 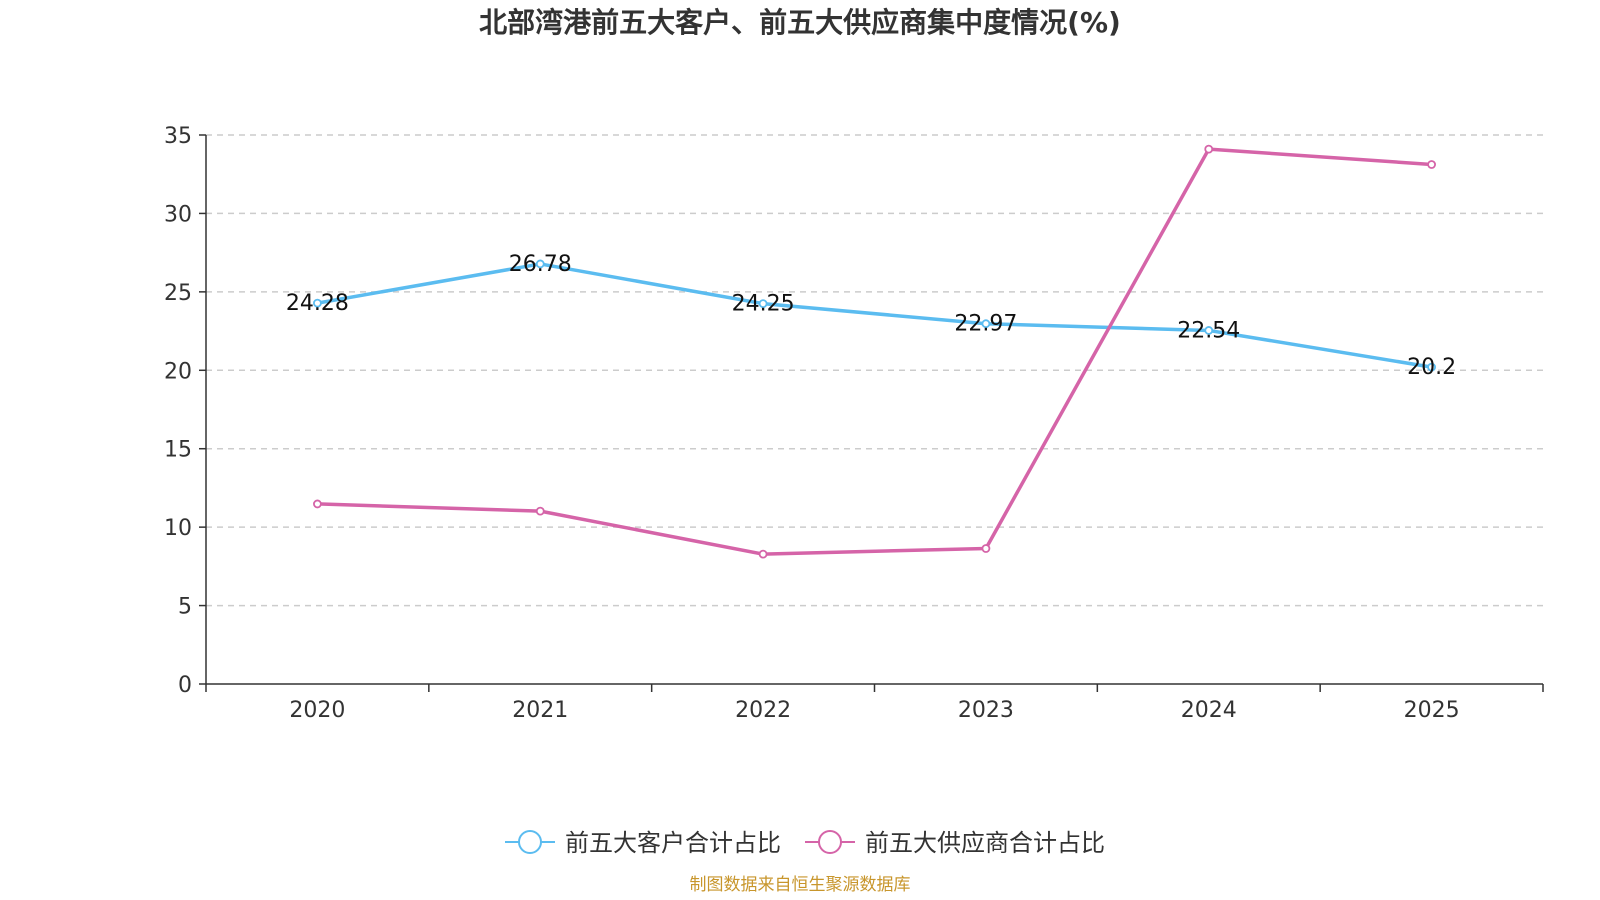 I want to click on data-labels: 24.28 26.78 24.25 22.97 22.54 20.2, so click(x=871, y=316).